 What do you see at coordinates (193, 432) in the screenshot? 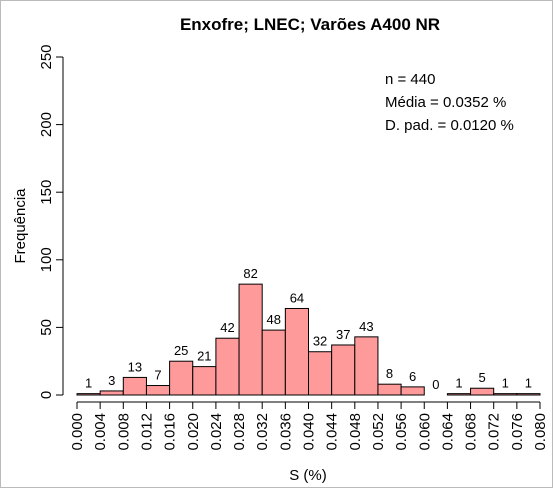
I see `x-tick-label: 0.020` at bounding box center [193, 432].